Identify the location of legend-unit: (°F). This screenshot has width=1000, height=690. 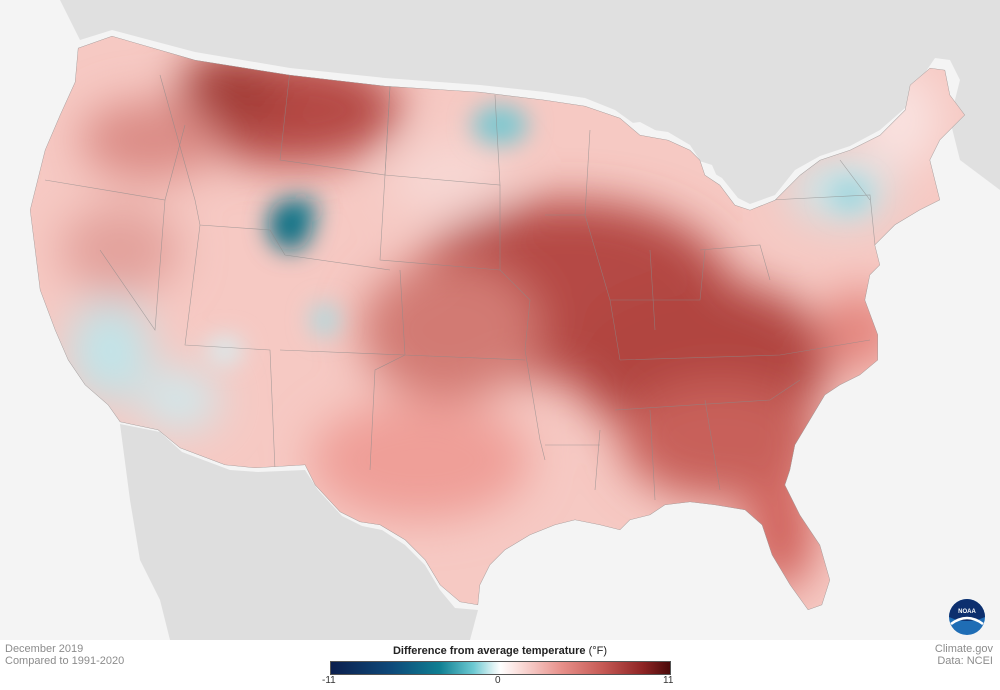
(598, 651).